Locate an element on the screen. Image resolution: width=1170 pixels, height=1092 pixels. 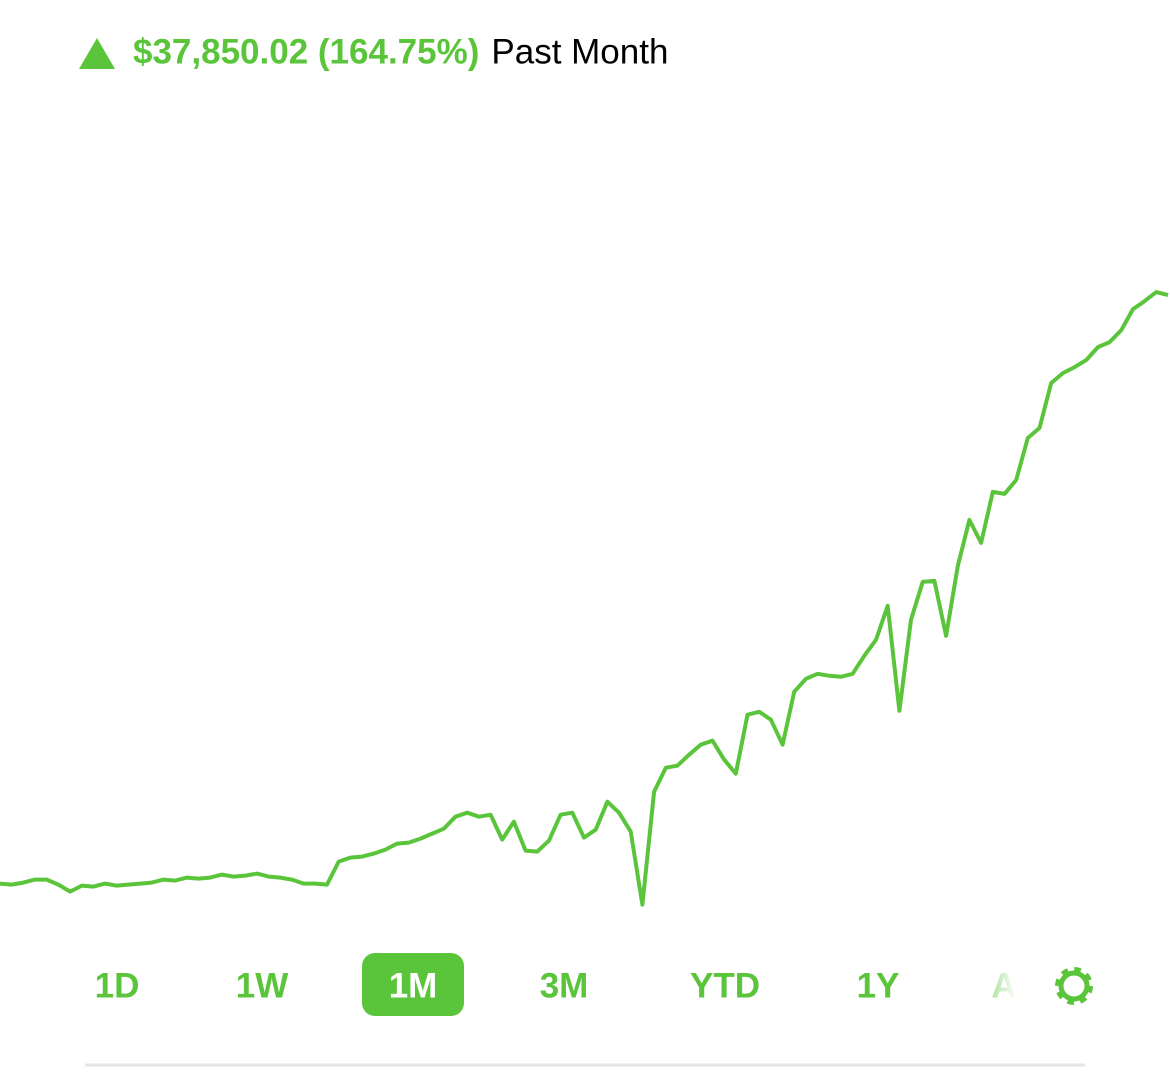
gear-ring is located at coordinates (1074, 986).